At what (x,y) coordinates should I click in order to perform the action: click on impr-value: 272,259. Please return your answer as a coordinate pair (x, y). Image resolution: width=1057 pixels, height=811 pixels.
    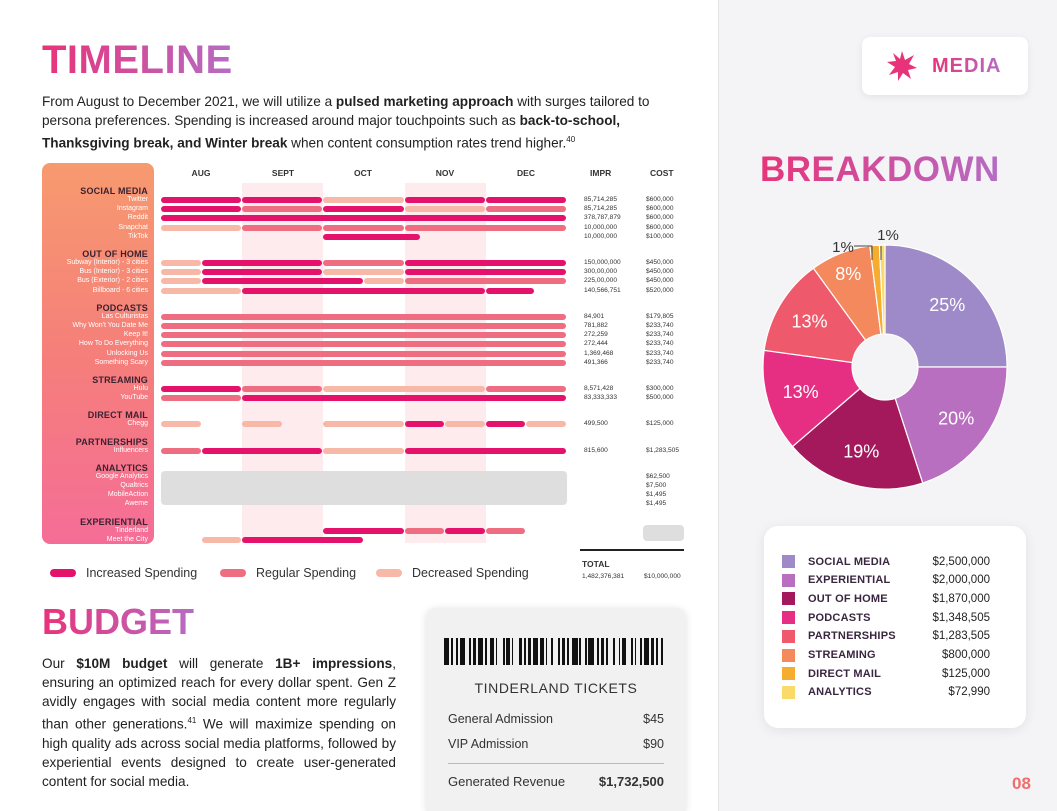
    Looking at the image, I should click on (596, 335).